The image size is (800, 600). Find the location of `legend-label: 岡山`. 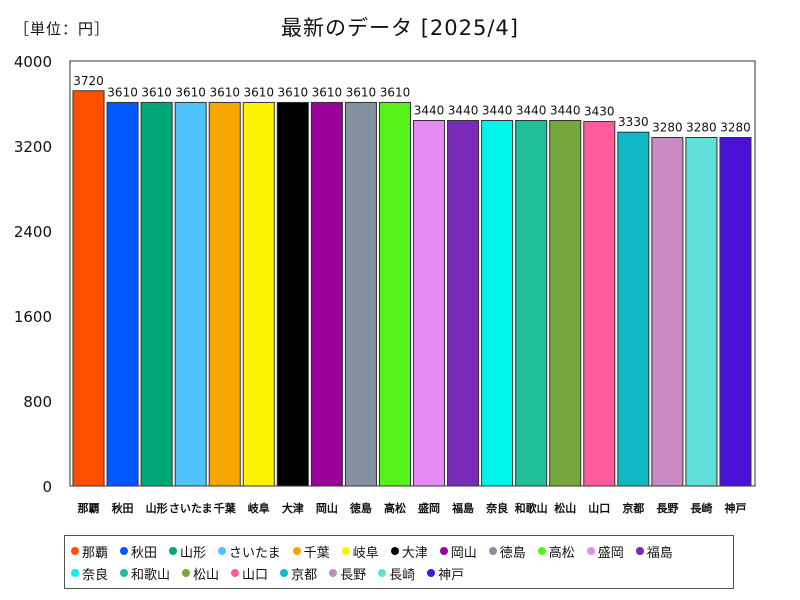

legend-label: 岡山 is located at coordinates (463, 553).